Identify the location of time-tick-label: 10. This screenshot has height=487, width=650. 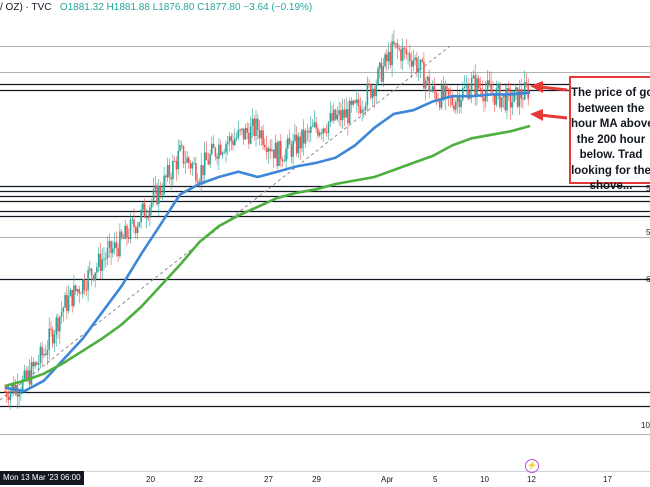
(484, 479).